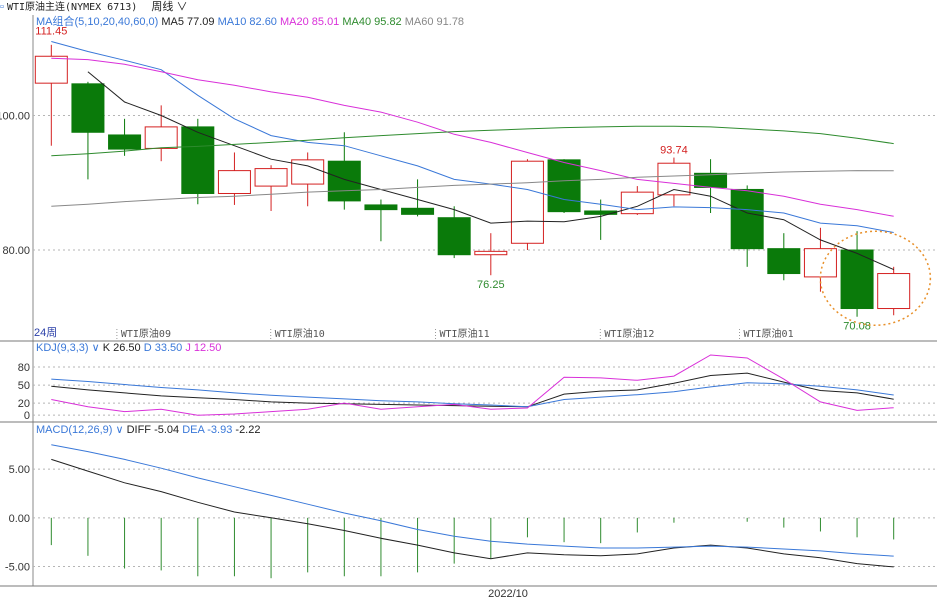  Describe the element at coordinates (19, 470) in the screenshot. I see `macd-tick-label: 5.00` at that location.